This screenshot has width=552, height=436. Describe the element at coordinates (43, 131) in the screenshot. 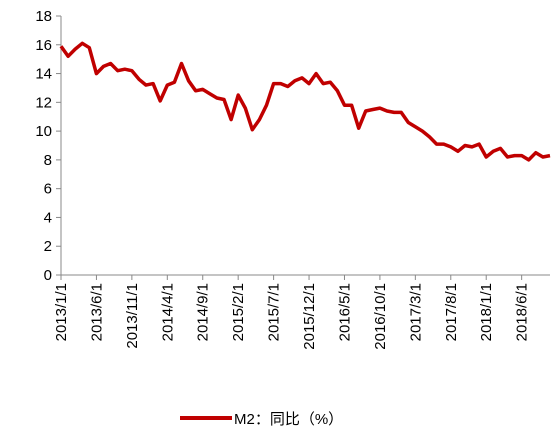

I see `y-tick-label: 10` at that location.